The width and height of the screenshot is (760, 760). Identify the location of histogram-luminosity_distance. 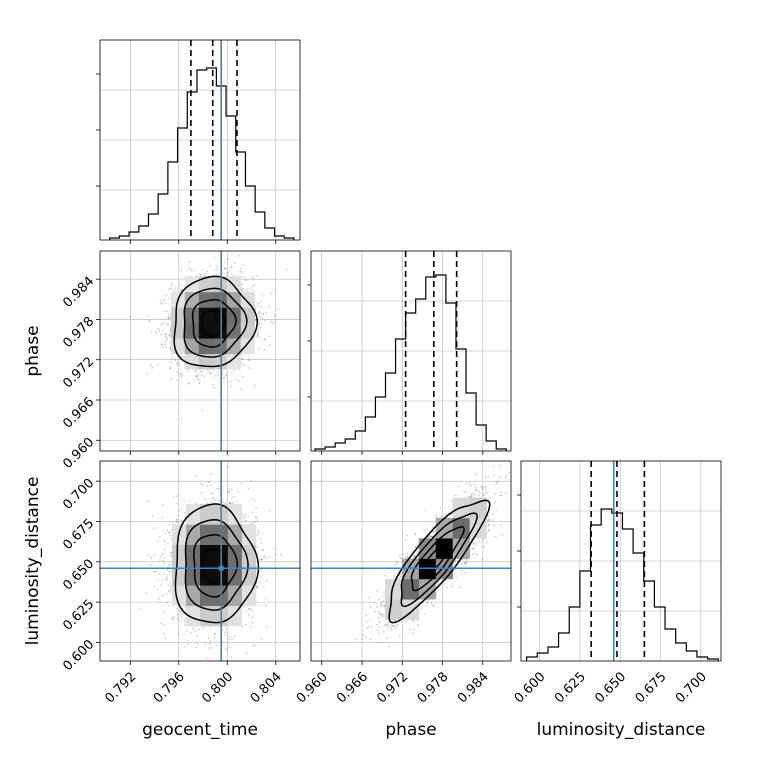
(622, 584).